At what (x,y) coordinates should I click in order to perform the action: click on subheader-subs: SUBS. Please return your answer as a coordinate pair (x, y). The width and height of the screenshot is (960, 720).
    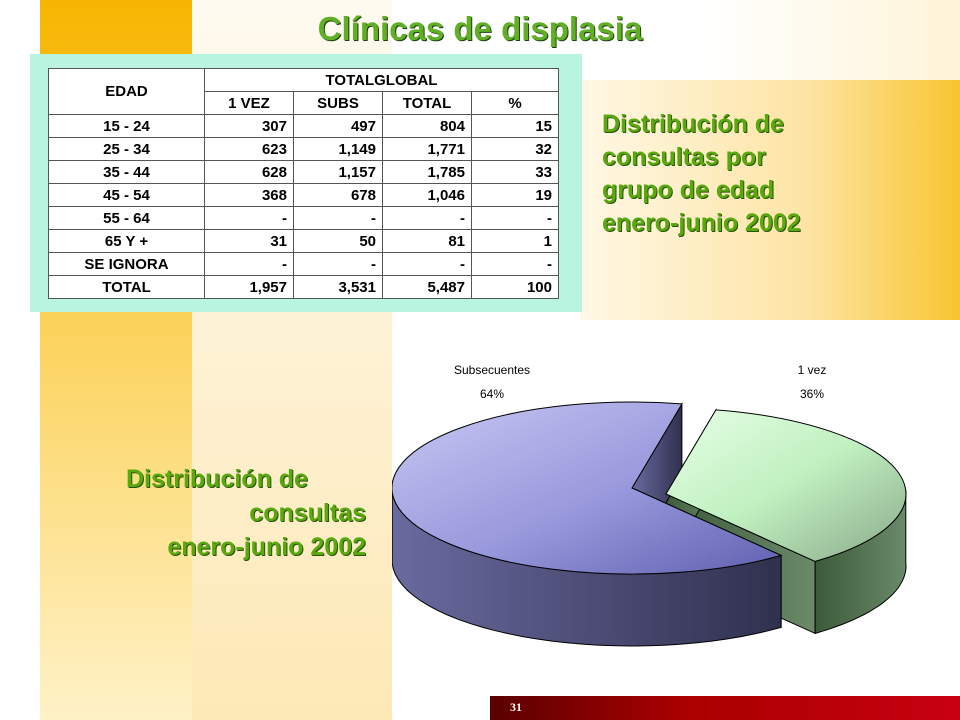
    Looking at the image, I should click on (338, 103).